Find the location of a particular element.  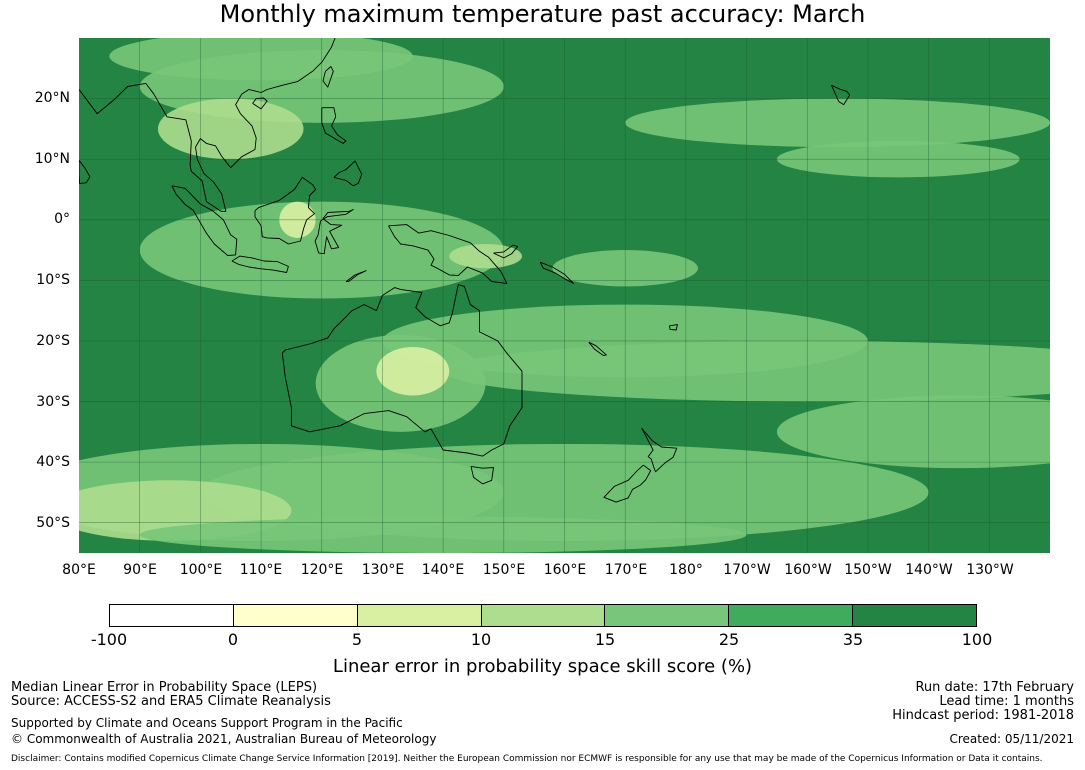

colorbar-tick-3: 5 is located at coordinates (357, 639).